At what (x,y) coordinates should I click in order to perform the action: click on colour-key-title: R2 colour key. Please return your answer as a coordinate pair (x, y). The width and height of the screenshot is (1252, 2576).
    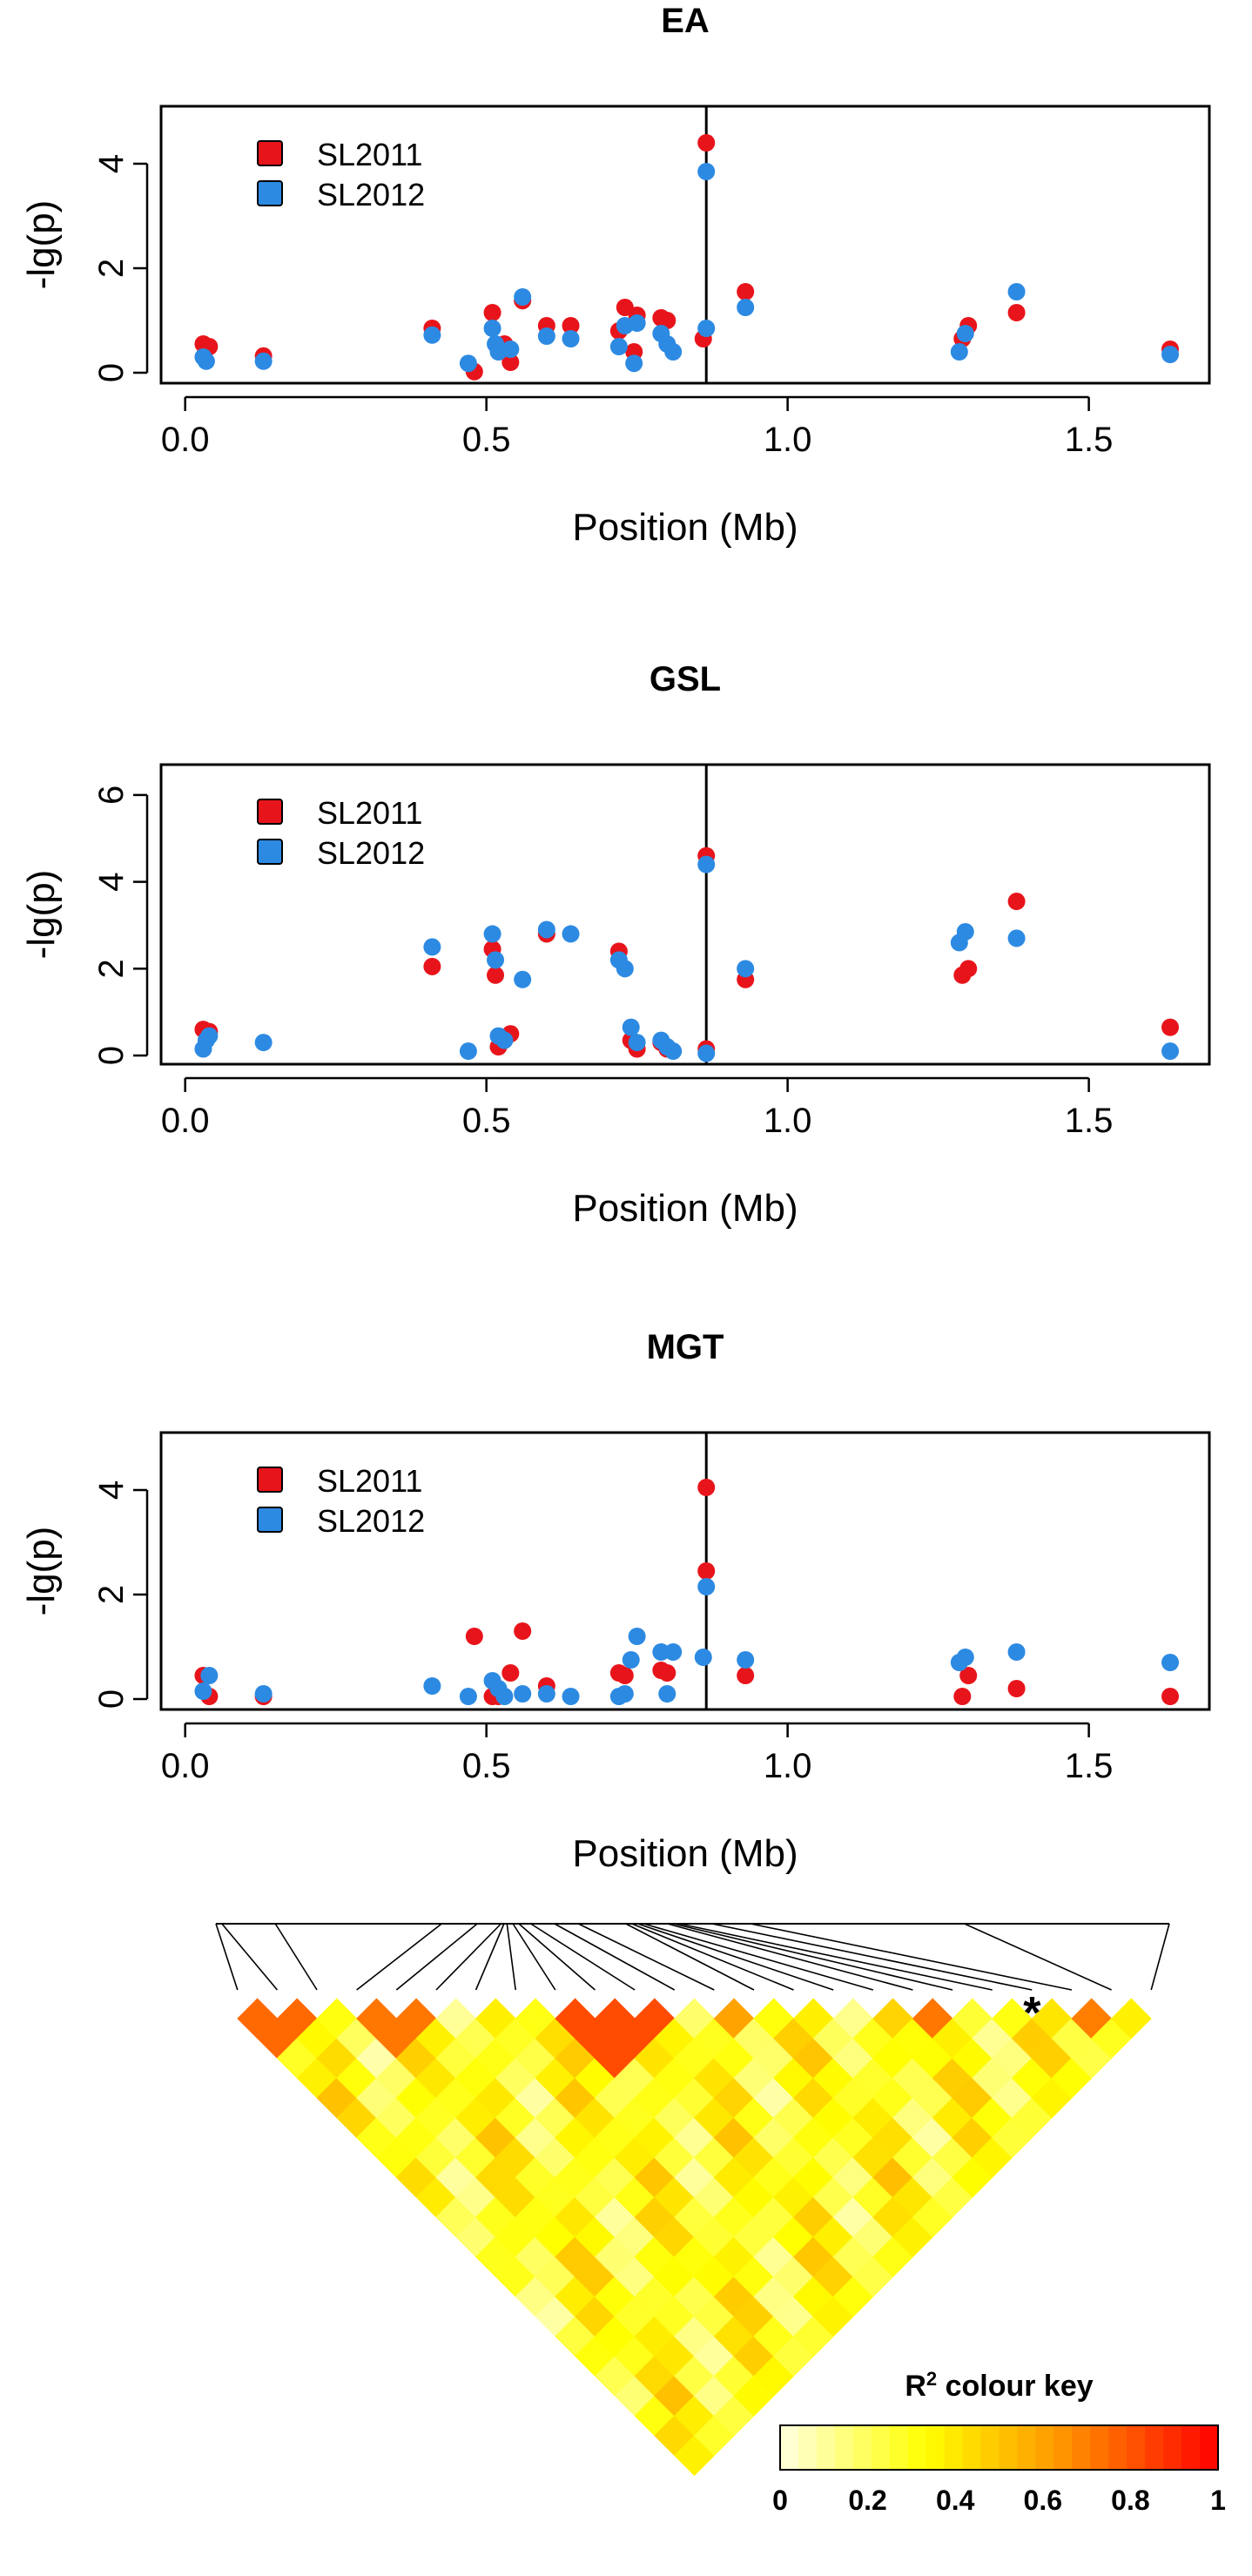
    Looking at the image, I should click on (999, 2385).